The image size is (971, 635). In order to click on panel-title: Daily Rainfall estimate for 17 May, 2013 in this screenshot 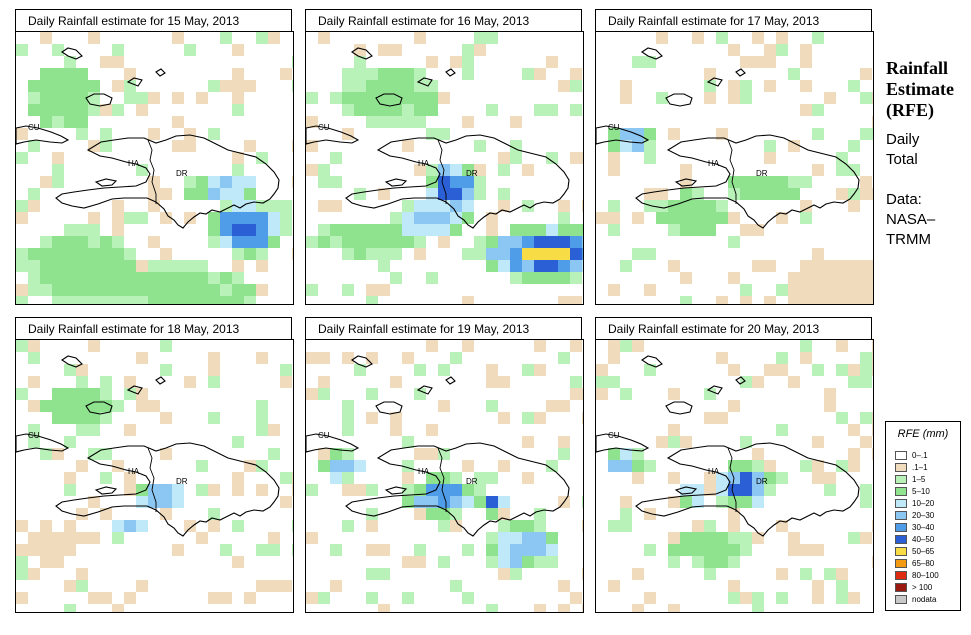, I will do `click(733, 20)`.